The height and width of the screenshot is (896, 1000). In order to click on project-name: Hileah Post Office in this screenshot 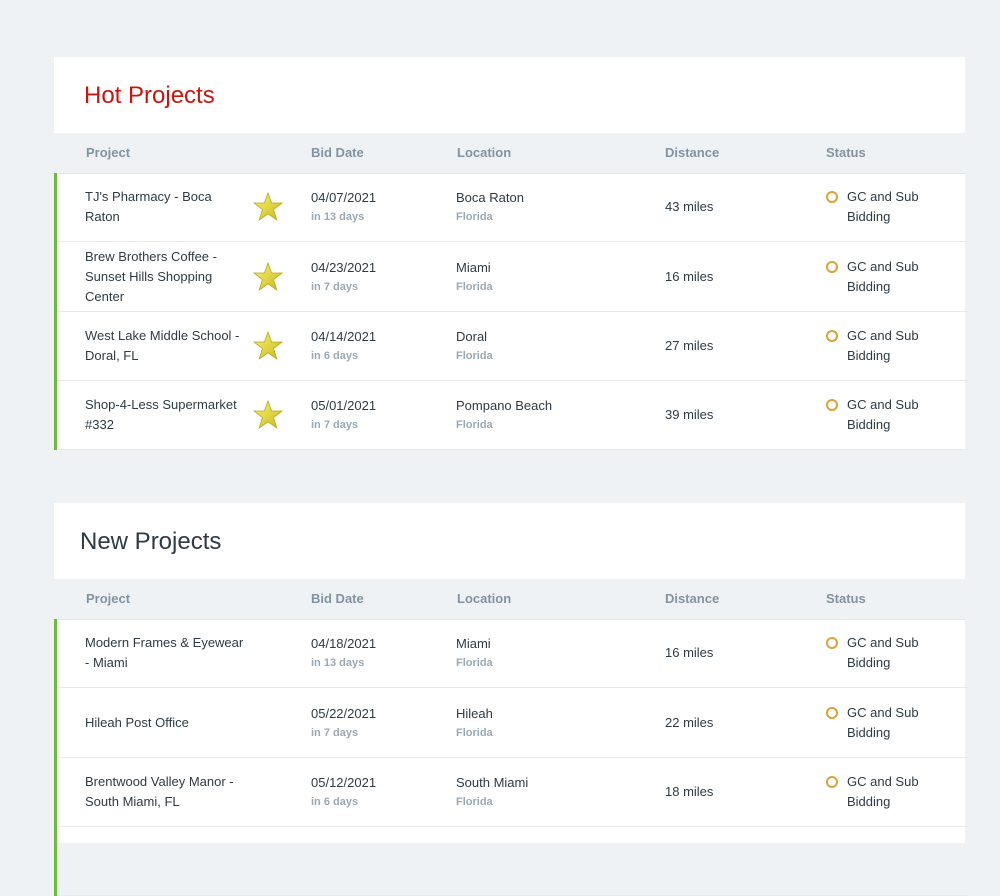, I will do `click(137, 722)`.